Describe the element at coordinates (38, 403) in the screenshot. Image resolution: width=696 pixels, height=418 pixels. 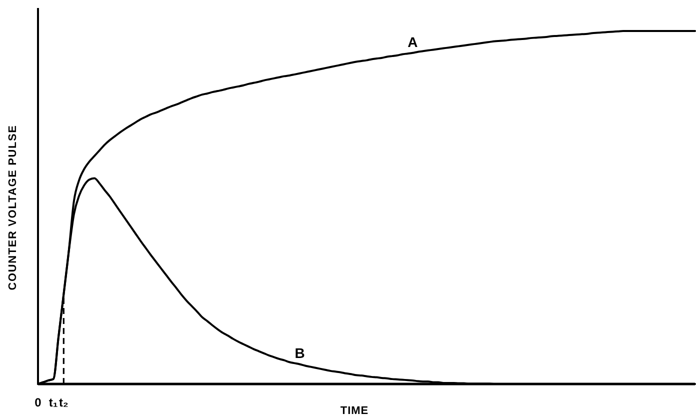
I see `x-tick-label: 0` at that location.